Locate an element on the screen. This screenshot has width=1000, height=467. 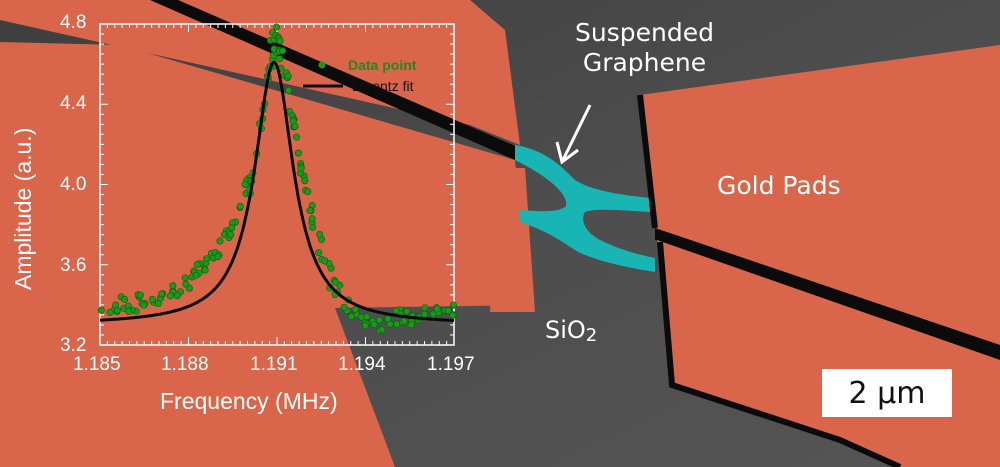
sio2-label: SiO2 is located at coordinates (571, 330).